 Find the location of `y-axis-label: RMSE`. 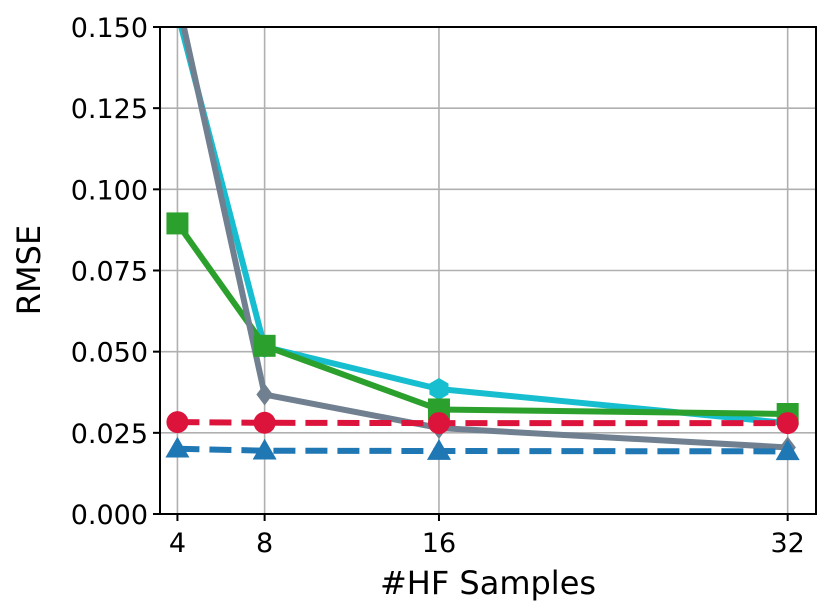

y-axis-label: RMSE is located at coordinates (29, 270).